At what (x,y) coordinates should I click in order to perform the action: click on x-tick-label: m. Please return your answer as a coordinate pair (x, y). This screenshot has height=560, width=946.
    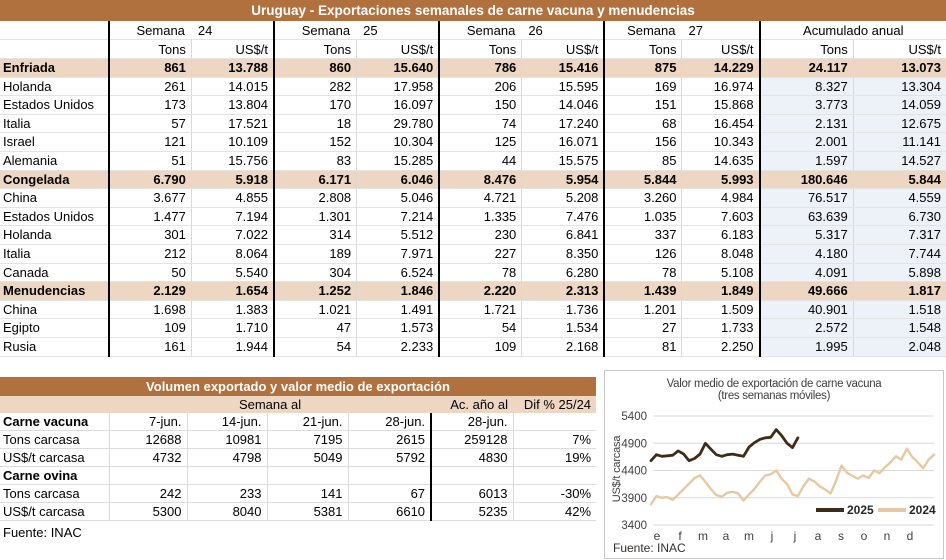
    Looking at the image, I should click on (749, 536).